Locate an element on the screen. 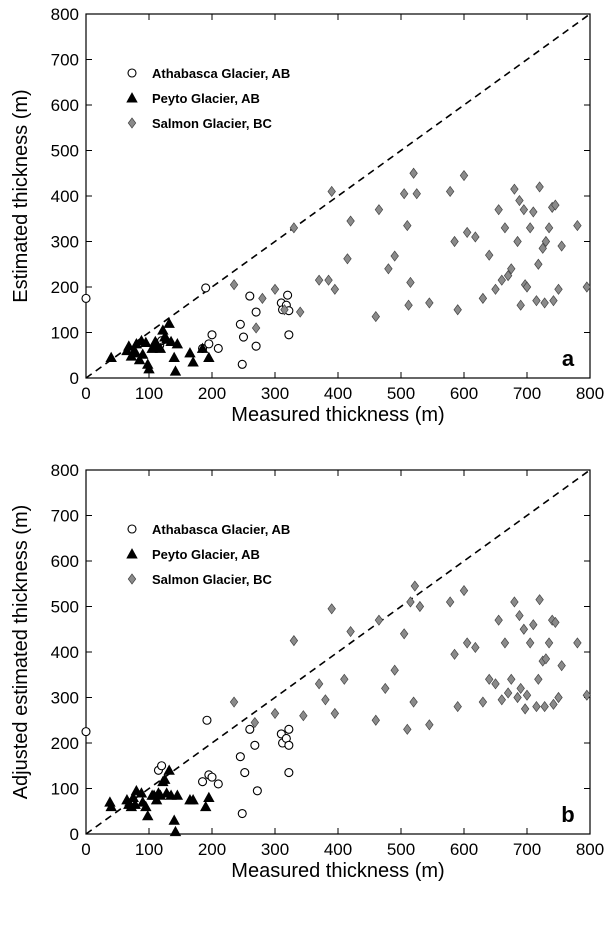 The height and width of the screenshot is (939, 606). legend-marker-salmon-b is located at coordinates (132, 579).